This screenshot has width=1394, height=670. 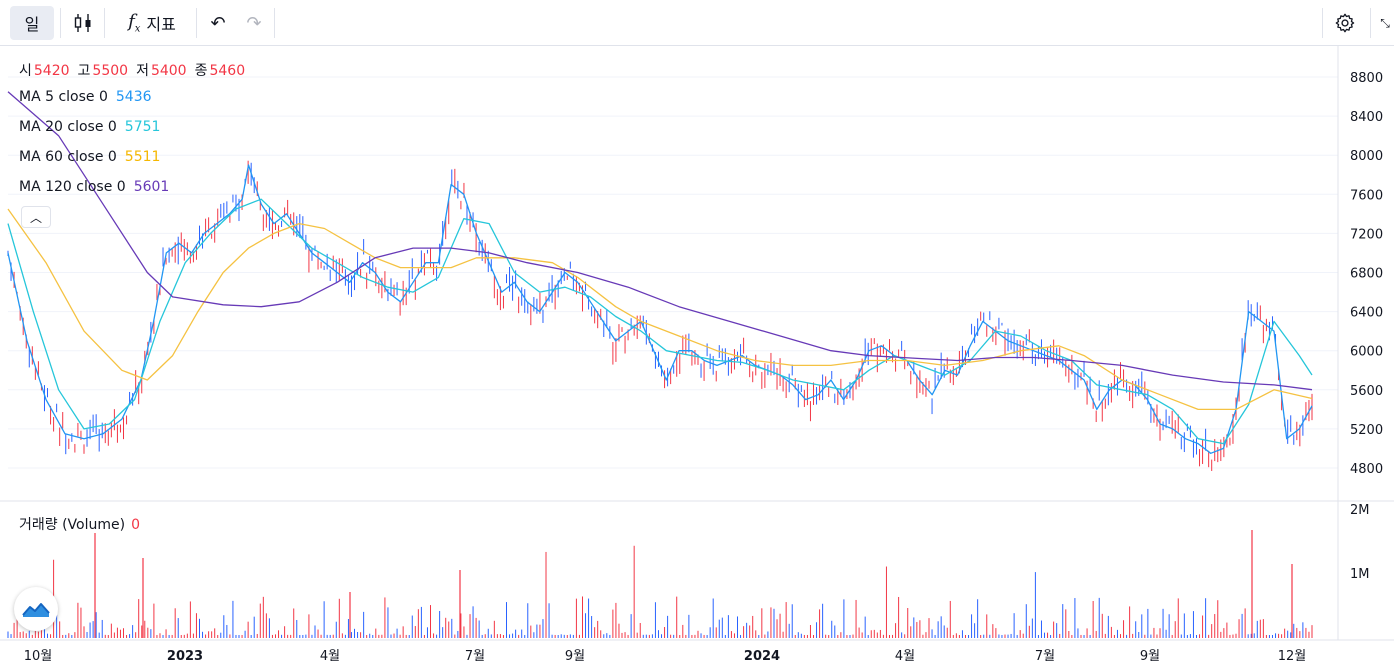 I want to click on ma60-label: MA 60 close 0, so click(x=68, y=157).